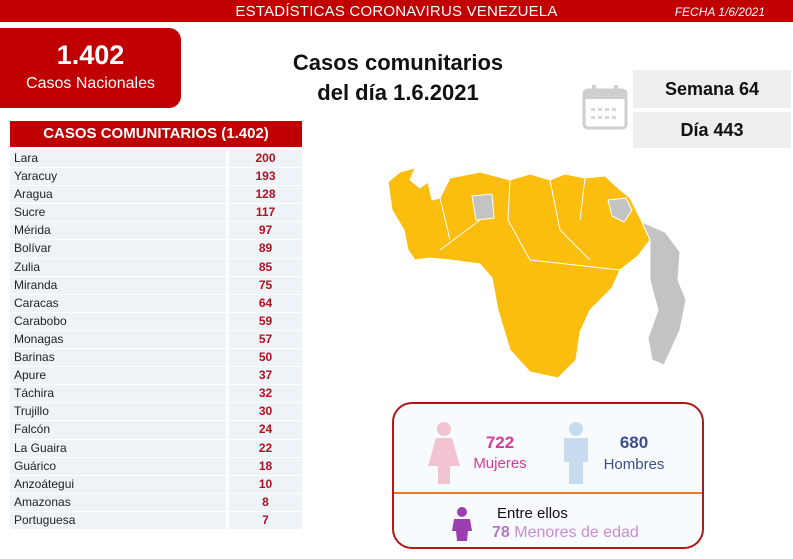  What do you see at coordinates (265, 394) in the screenshot?
I see `state-cases: 32` at bounding box center [265, 394].